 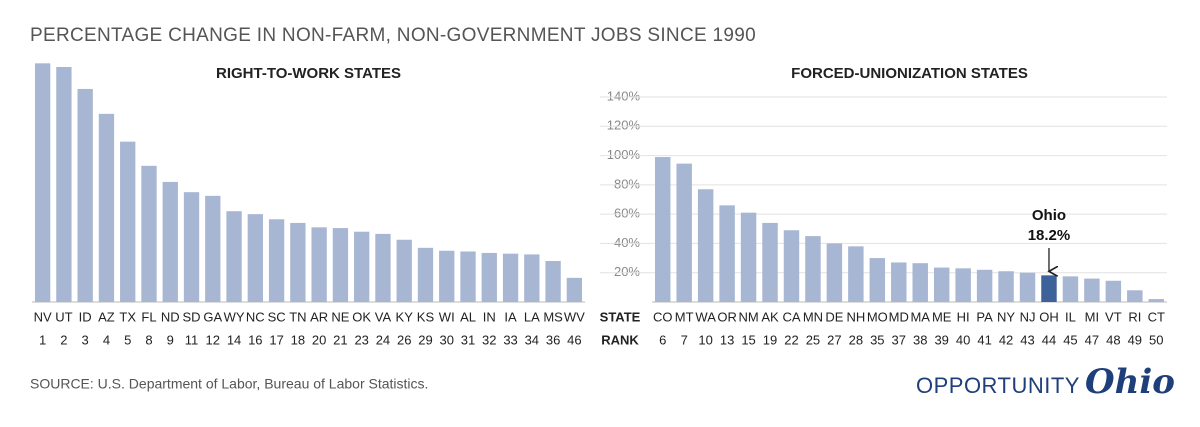 What do you see at coordinates (1049, 316) in the screenshot?
I see `x-tick-label: OH` at bounding box center [1049, 316].